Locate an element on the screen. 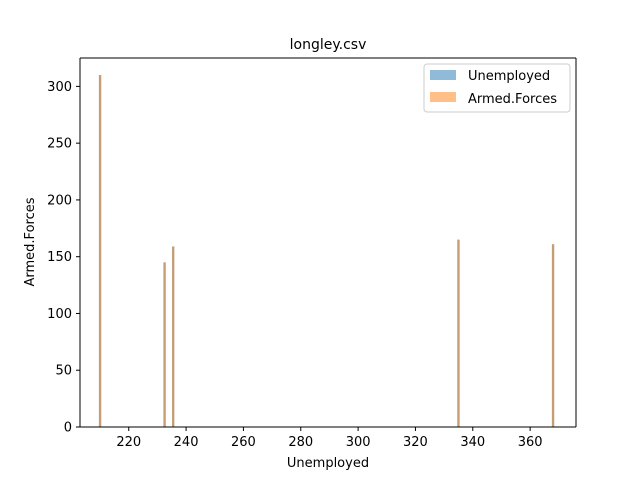 The height and width of the screenshot is (480, 640). legend-swatch-armed-forces is located at coordinates (443, 97).